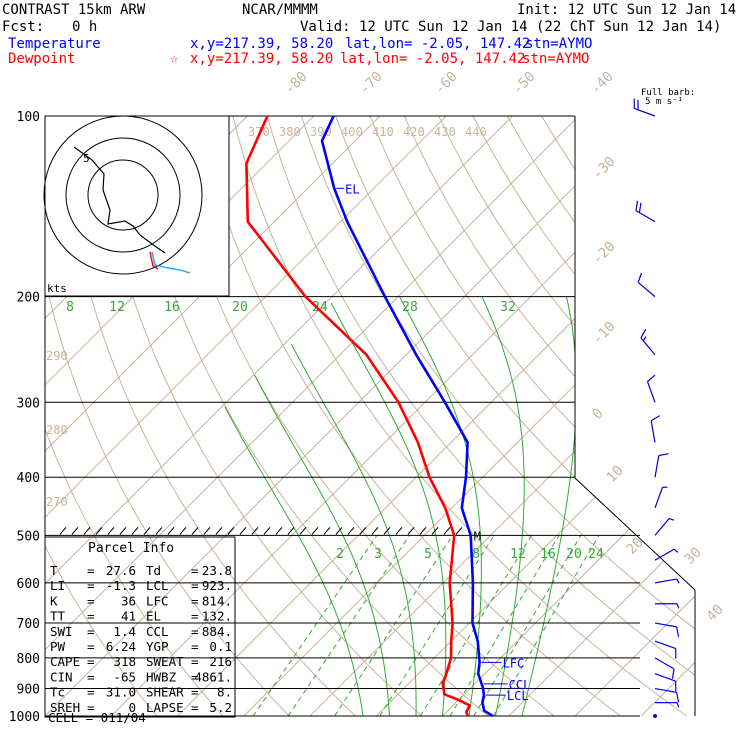 Image resolution: width=740 pixels, height=740 pixels. What do you see at coordinates (574, 554) in the screenshot?
I see `mixing-ratio-label: 20` at bounding box center [574, 554].